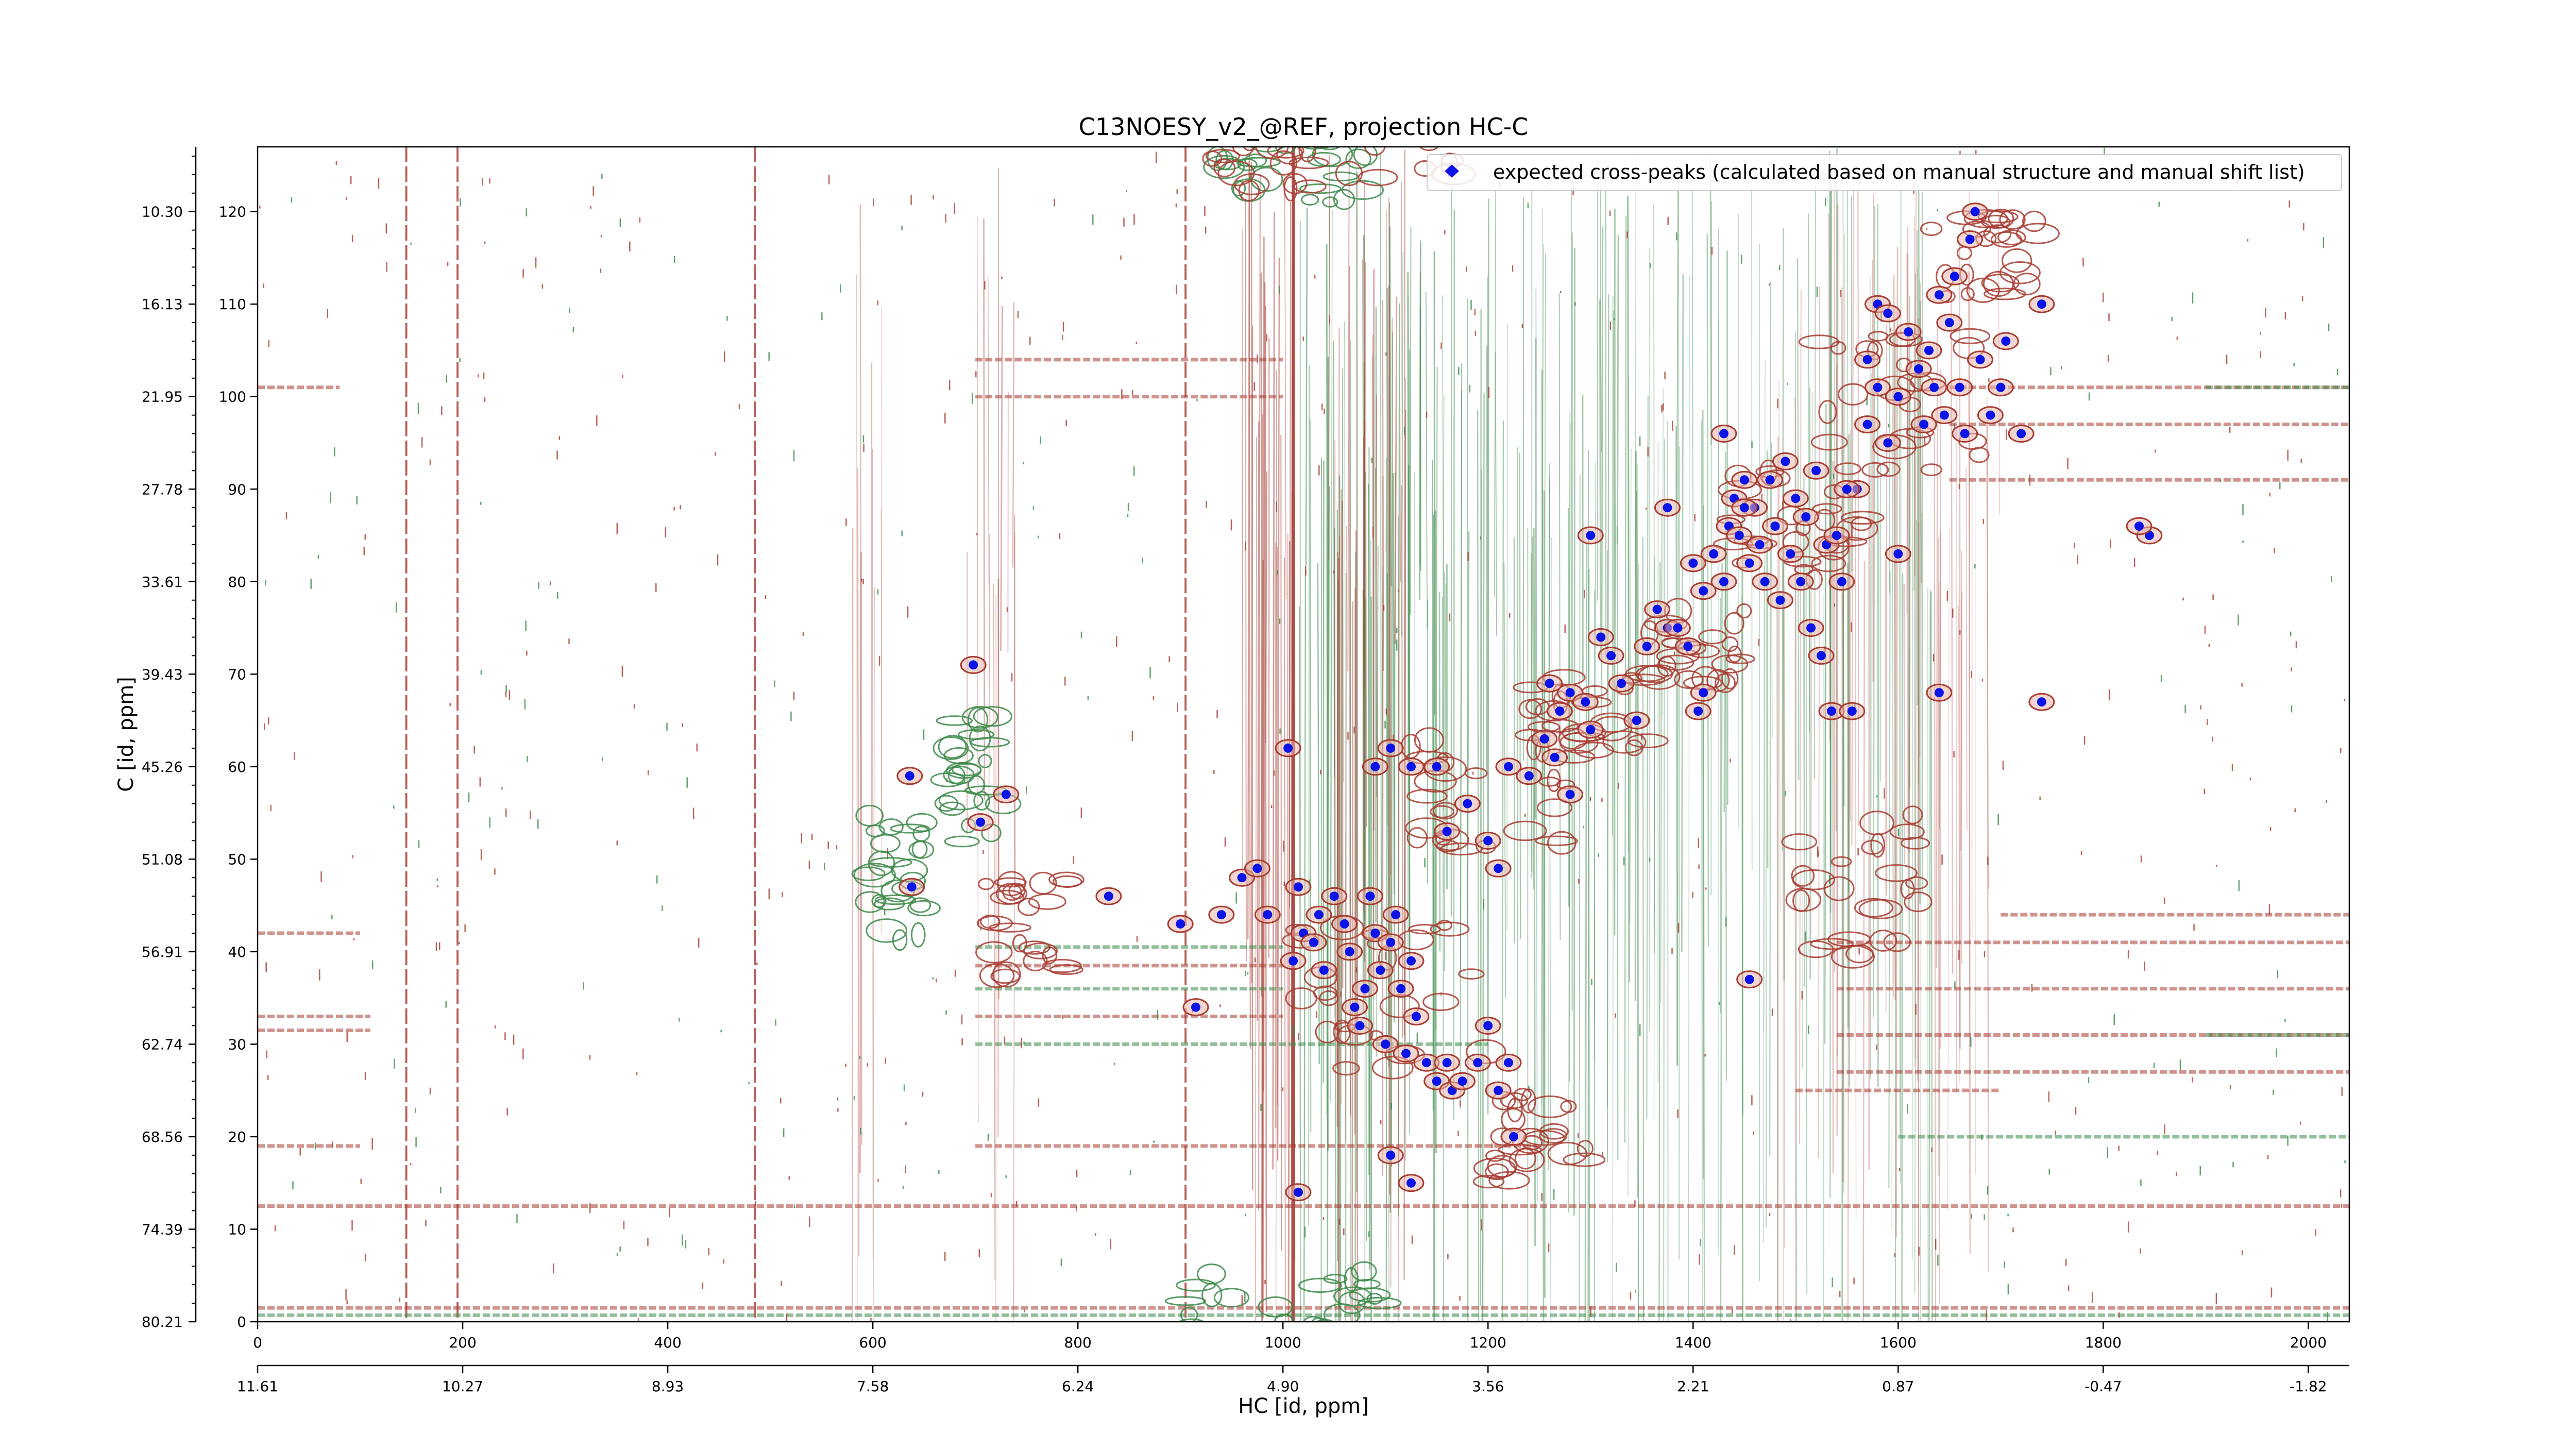 The height and width of the screenshot is (1449, 2576). What do you see at coordinates (162, 859) in the screenshot?
I see `y2-tick-label: 51.08` at bounding box center [162, 859].